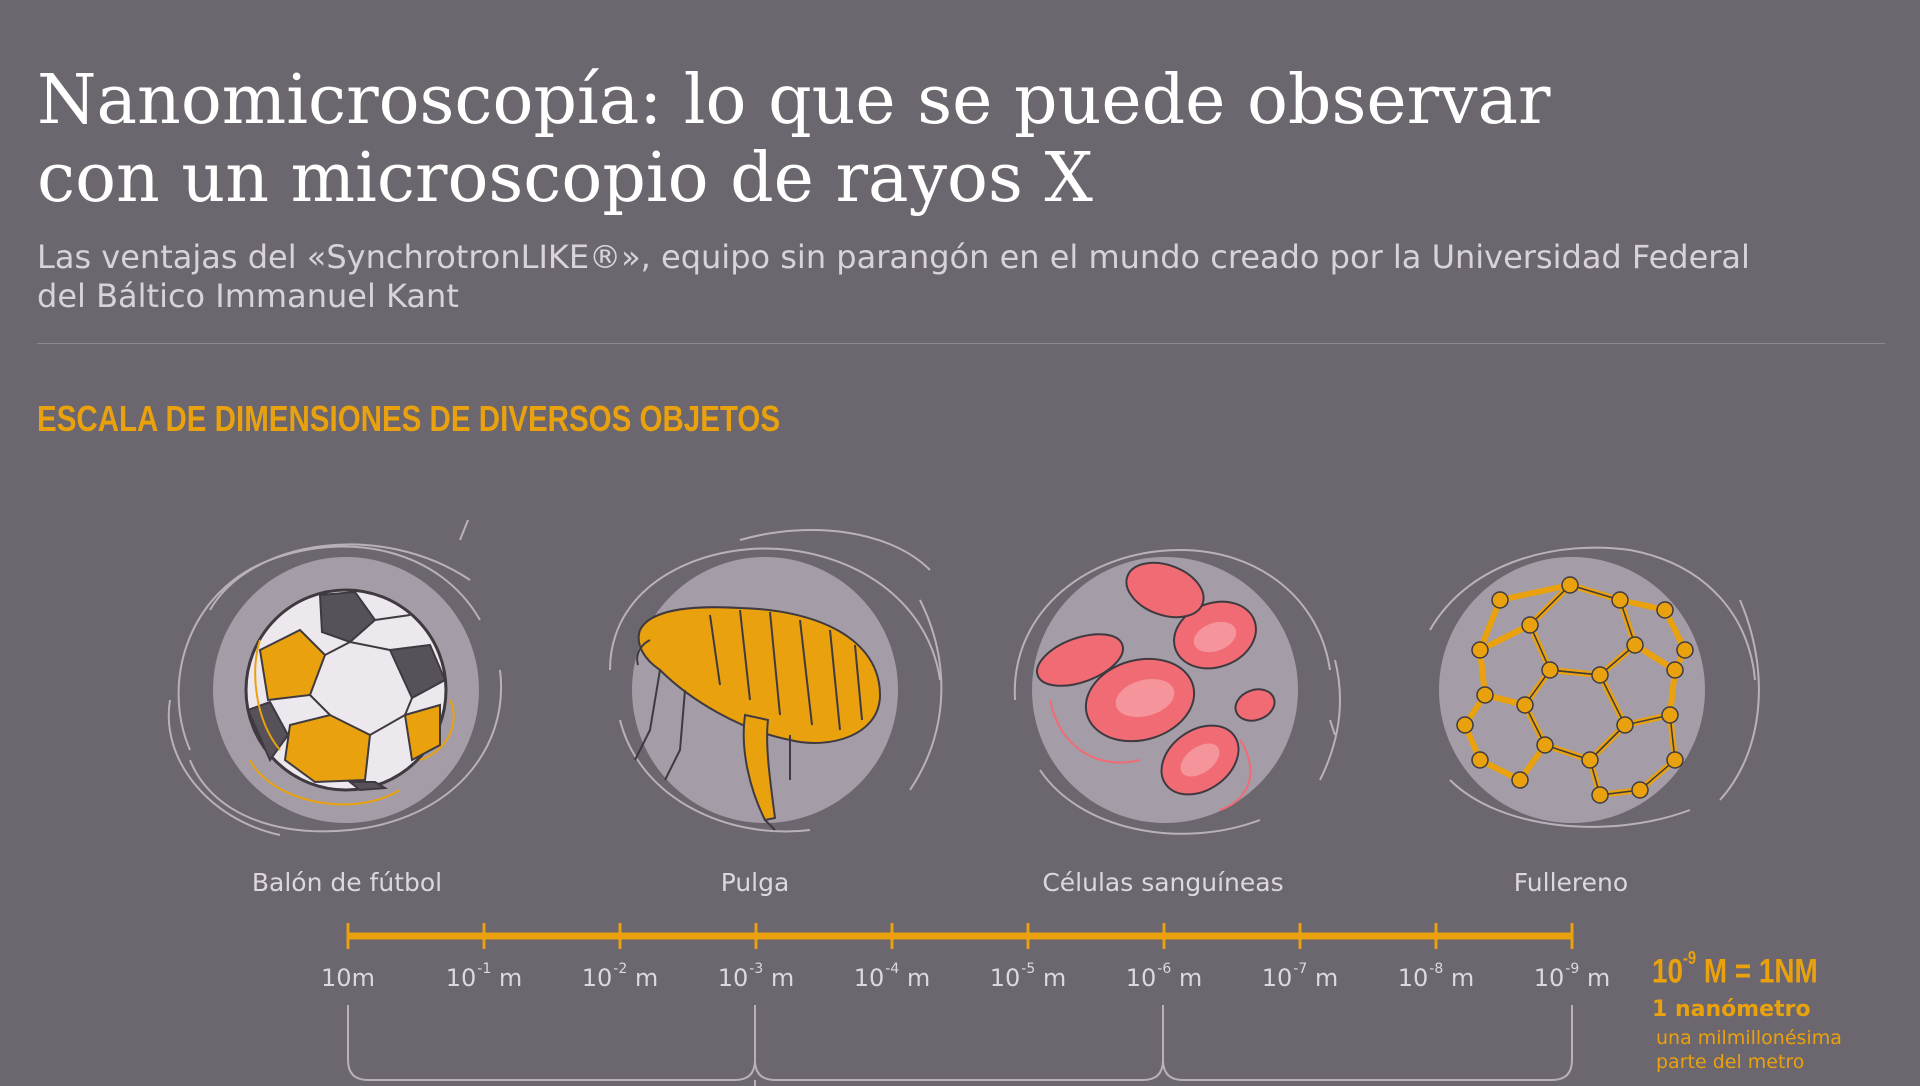  What do you see at coordinates (1690, 958) in the screenshot?
I see `nm-formula-exp: -9` at bounding box center [1690, 958].